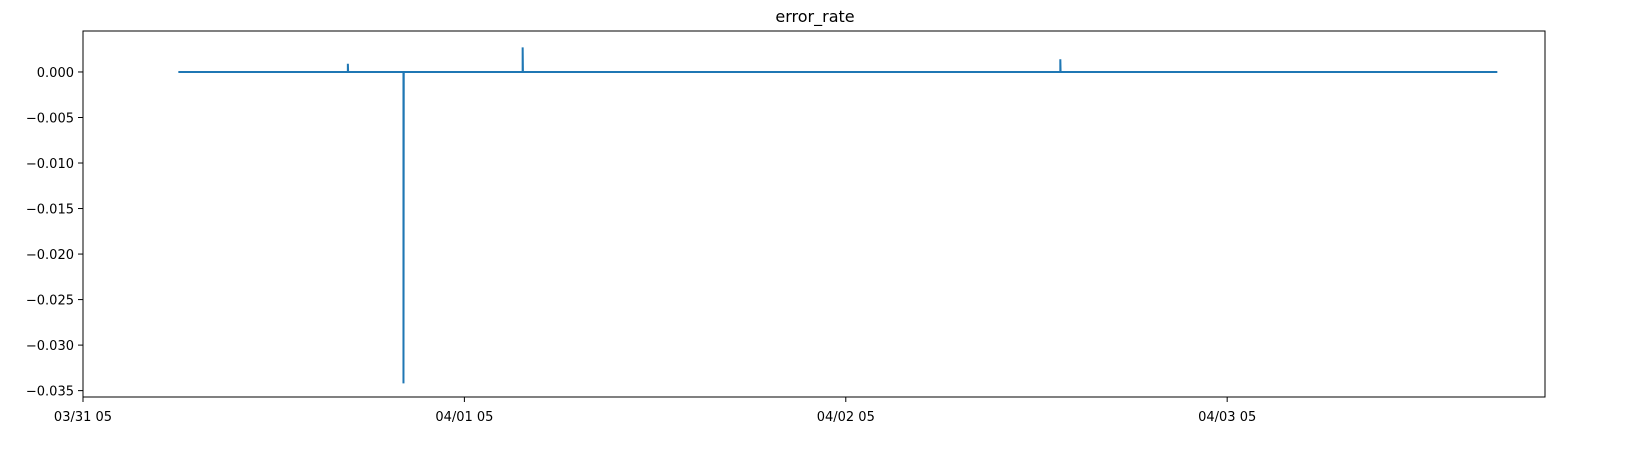  Describe the element at coordinates (50, 392) in the screenshot. I see `y-tick-label-7: −0.035` at that location.